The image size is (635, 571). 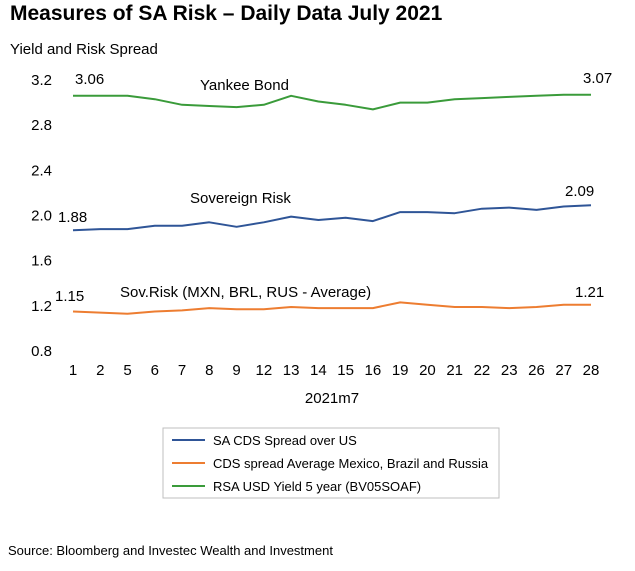 What do you see at coordinates (41, 125) in the screenshot?
I see `y-tick-label: 2.8` at bounding box center [41, 125].